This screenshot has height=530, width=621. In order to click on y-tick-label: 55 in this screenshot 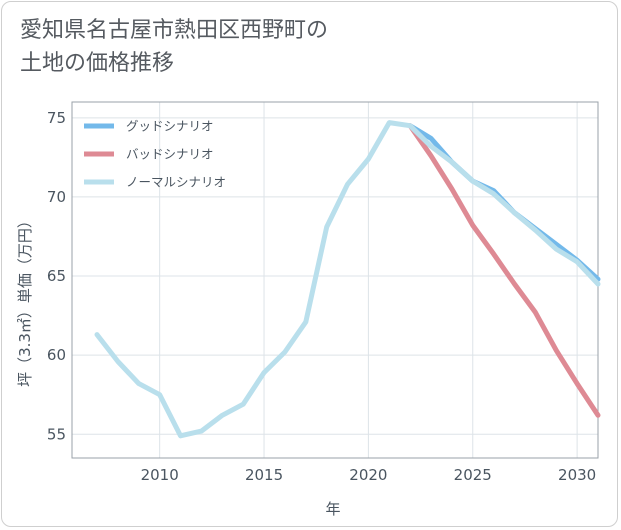, I will do `click(56, 434)`.